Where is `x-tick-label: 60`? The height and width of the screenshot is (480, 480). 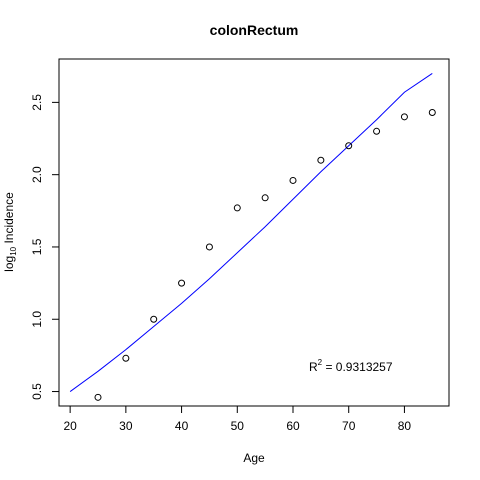 x-tick-label: 60 is located at coordinates (293, 426).